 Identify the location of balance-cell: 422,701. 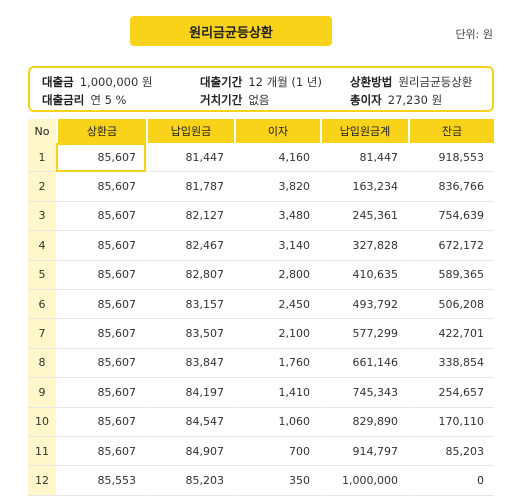
(451, 334).